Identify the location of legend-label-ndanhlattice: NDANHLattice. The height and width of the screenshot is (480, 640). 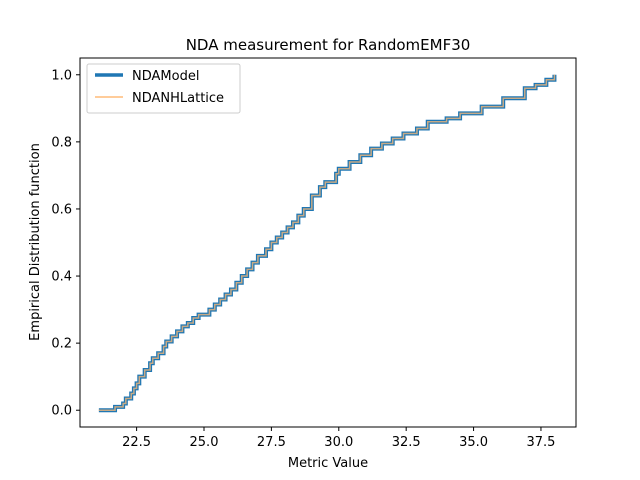
(178, 98).